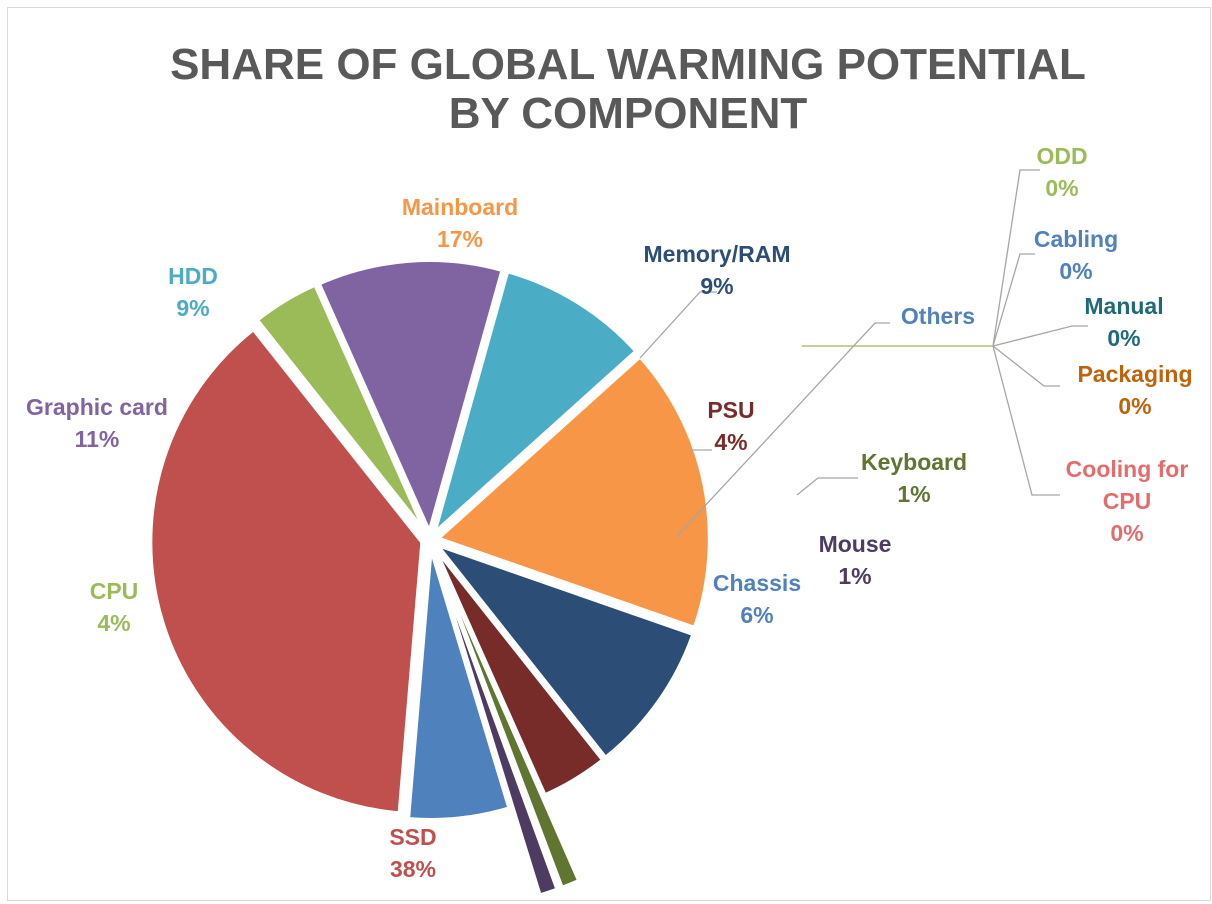 The width and height of the screenshot is (1212, 904). I want to click on leader-line-cooling-for-cpu, so click(1026, 420).